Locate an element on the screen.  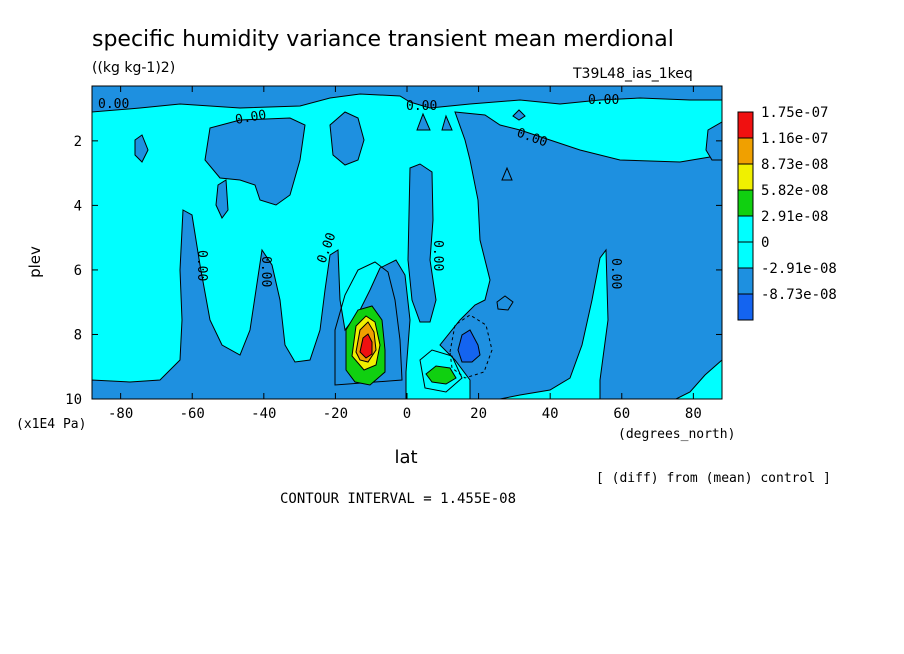
y-tick-label: 2 is located at coordinates (78, 142).